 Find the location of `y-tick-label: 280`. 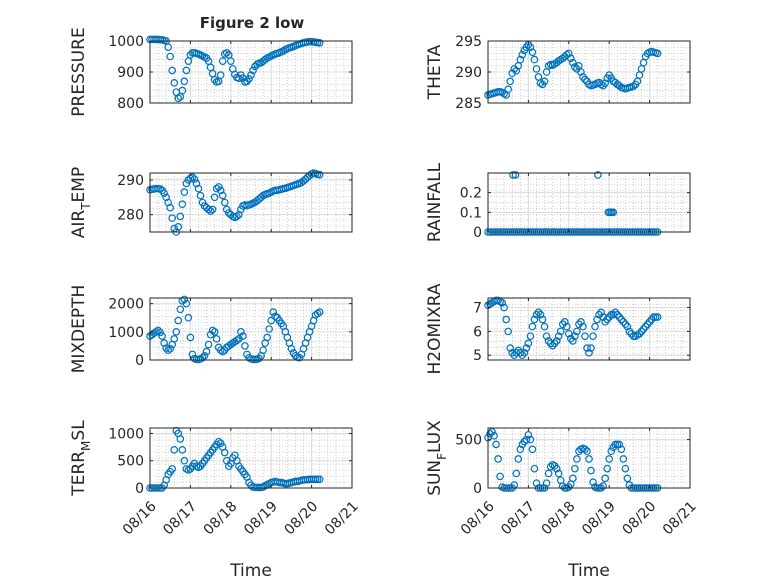

y-tick-label: 280 is located at coordinates (130, 216).